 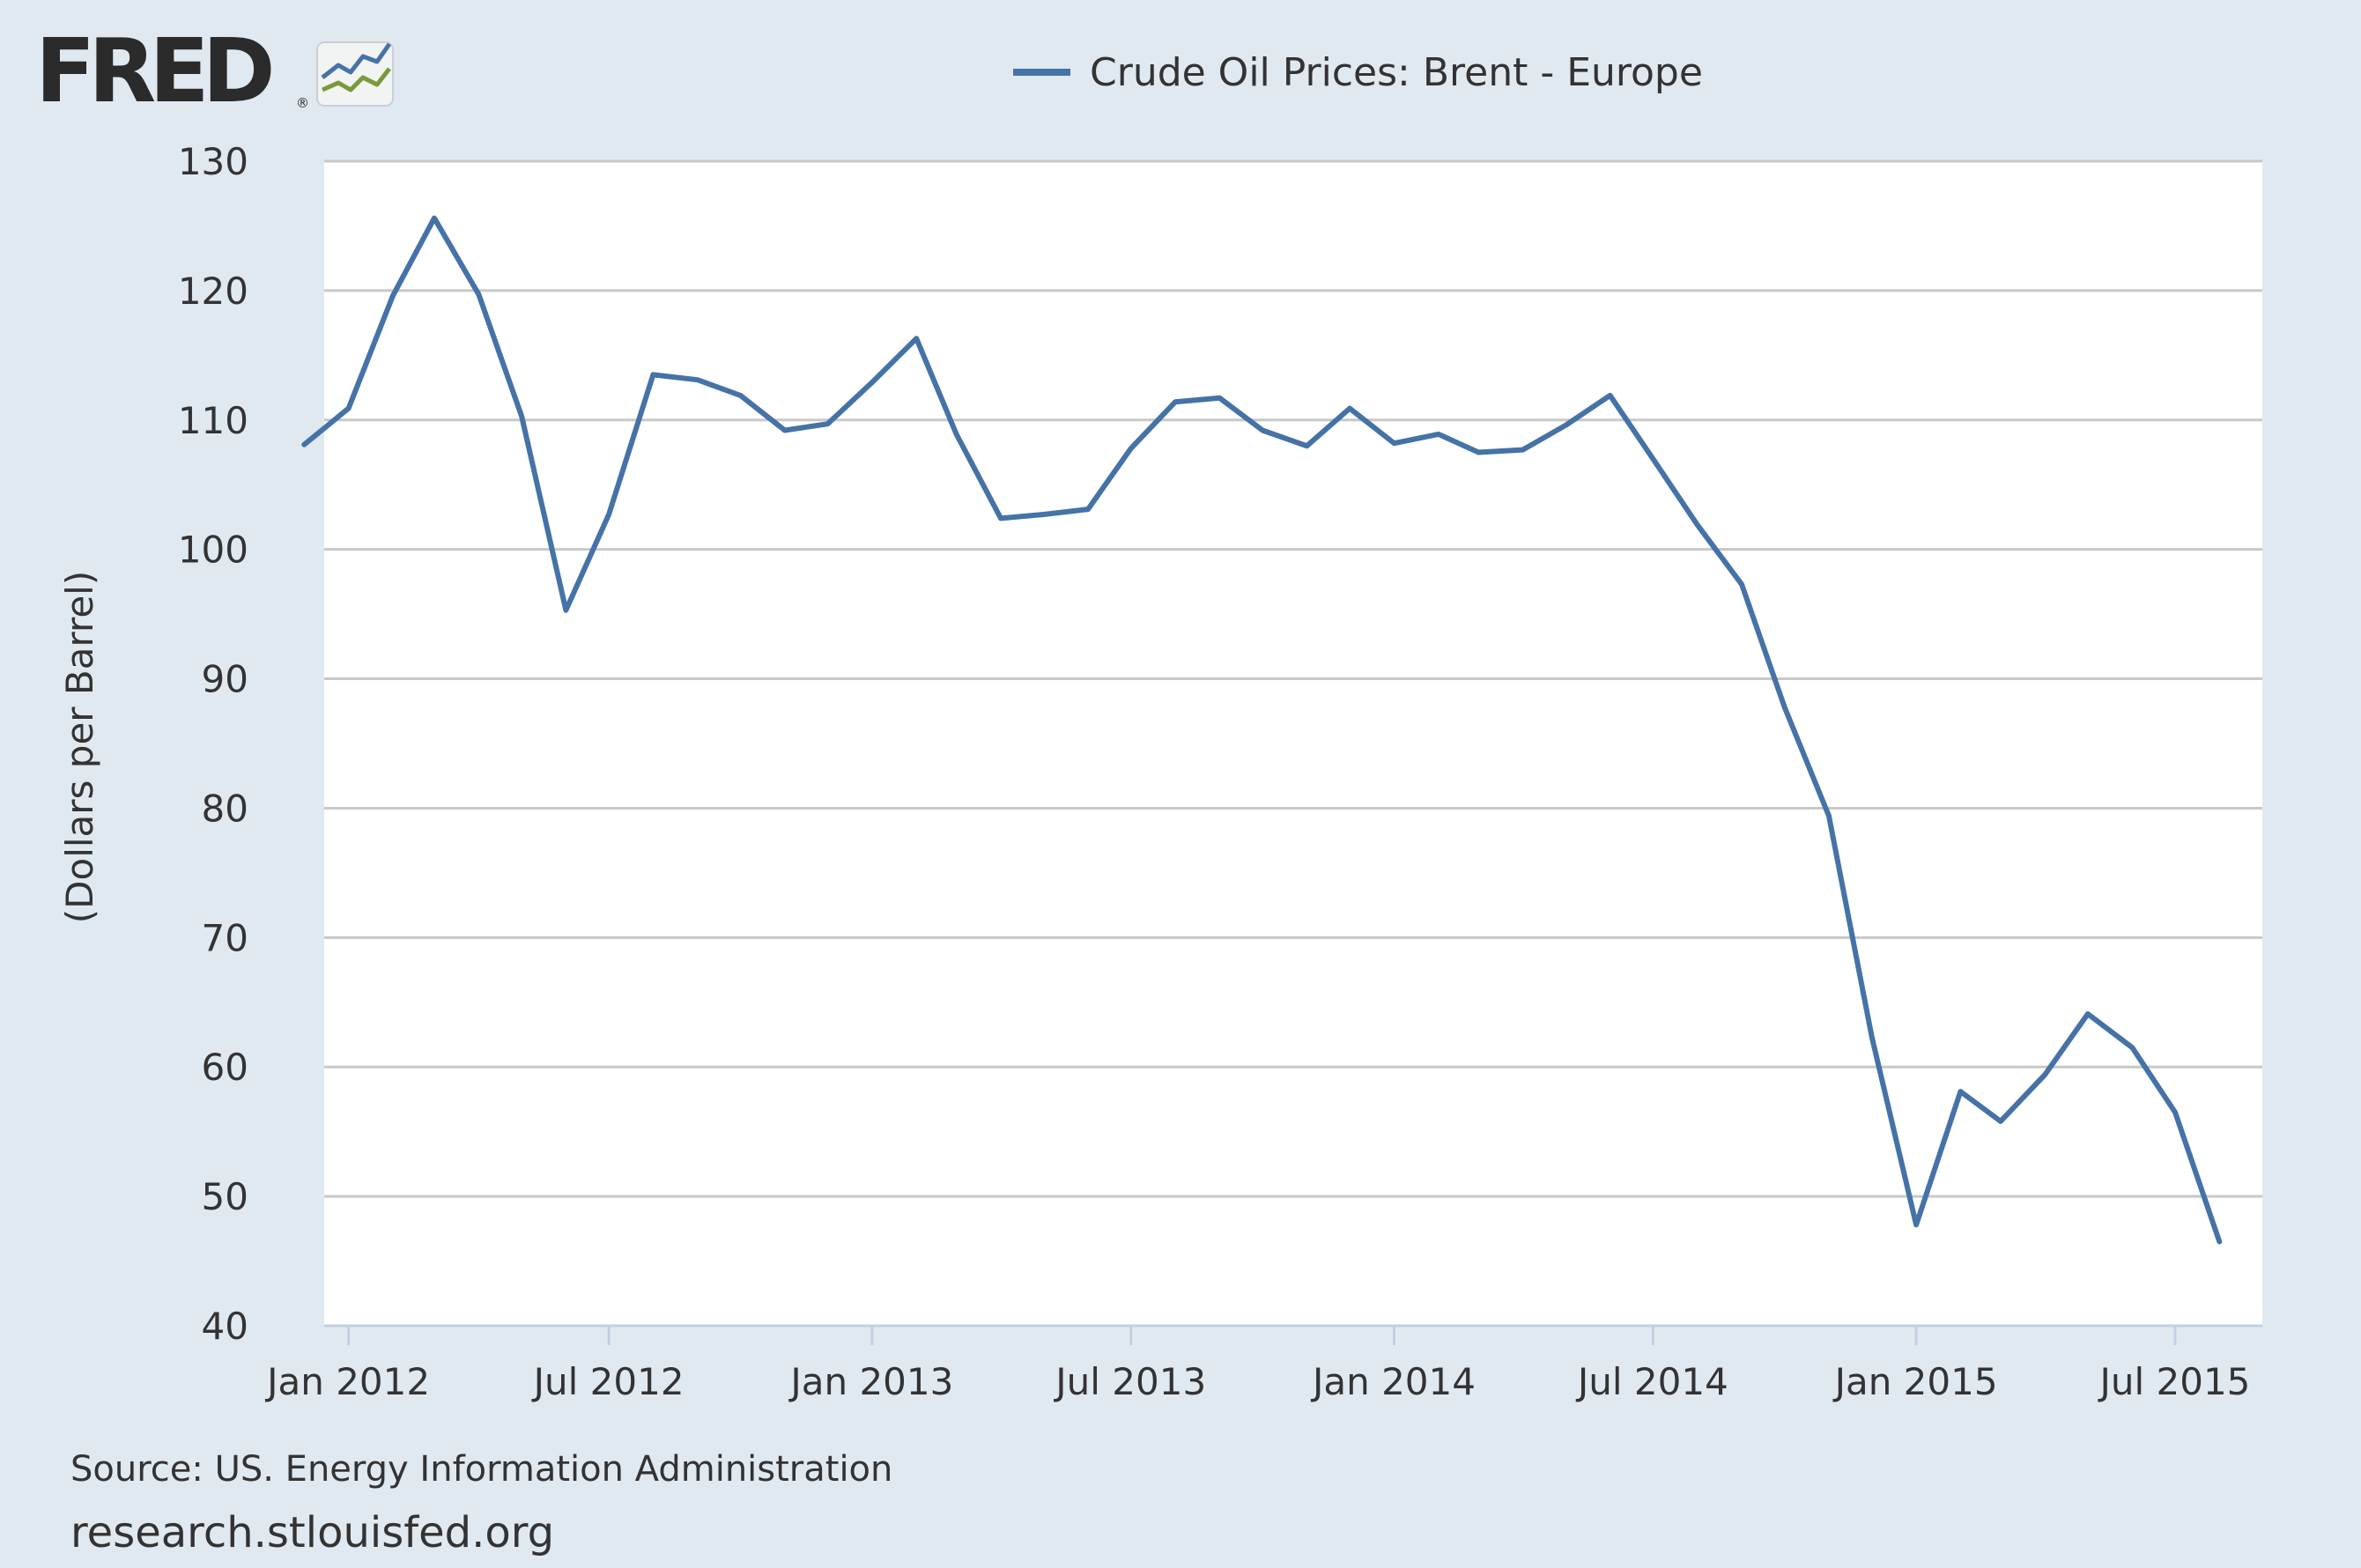 I want to click on y-tick-label: 50, so click(x=225, y=1196).